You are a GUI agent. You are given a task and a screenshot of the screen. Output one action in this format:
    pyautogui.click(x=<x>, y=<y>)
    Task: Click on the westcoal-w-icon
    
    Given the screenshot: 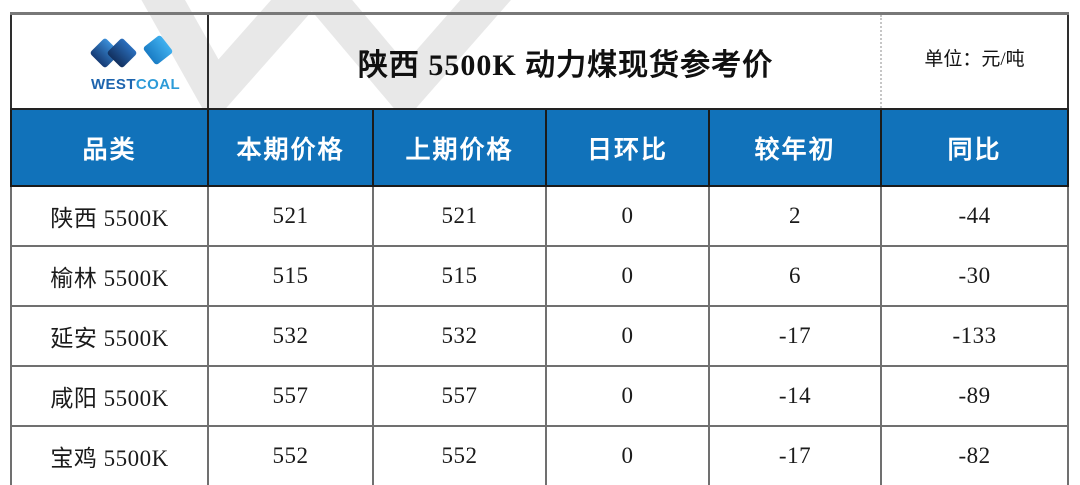 What is the action you would take?
    pyautogui.click(x=131, y=51)
    